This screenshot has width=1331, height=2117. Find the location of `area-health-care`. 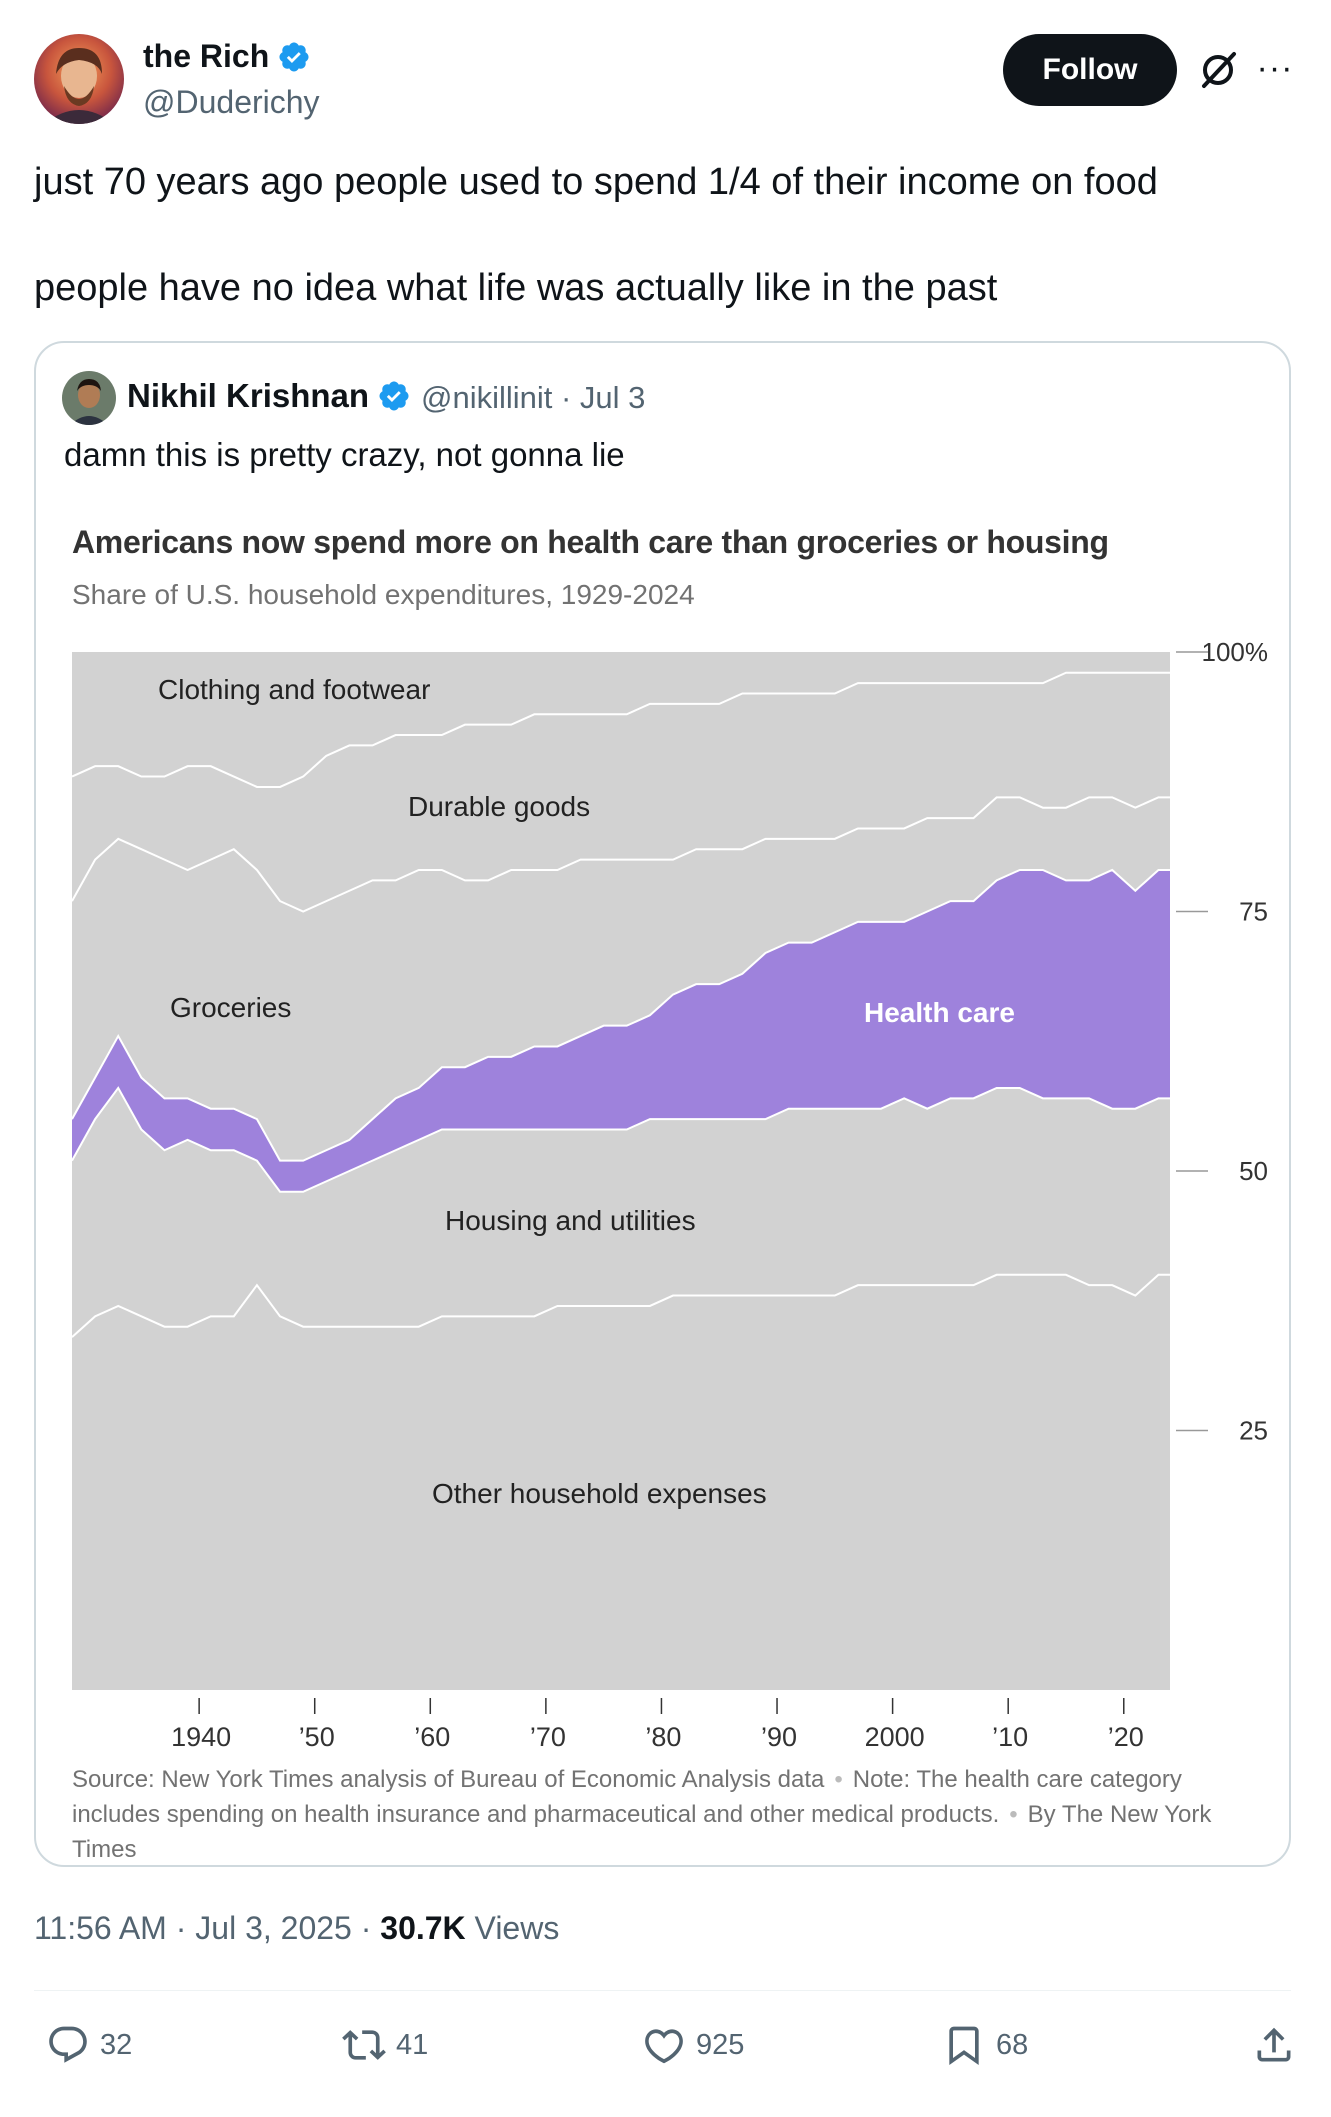

area-health-care is located at coordinates (621, 1030).